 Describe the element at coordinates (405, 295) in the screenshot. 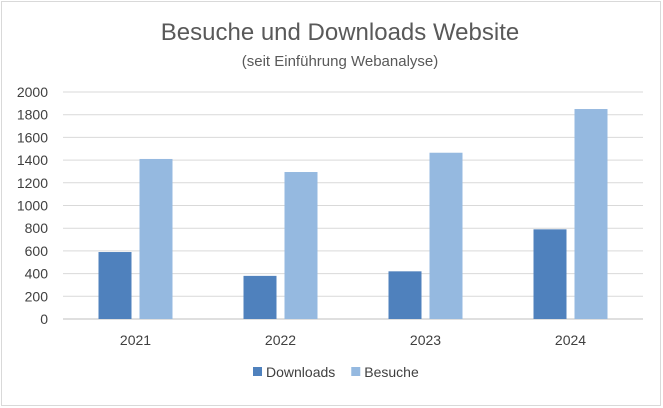

I see `bar-downloads-2023` at that location.